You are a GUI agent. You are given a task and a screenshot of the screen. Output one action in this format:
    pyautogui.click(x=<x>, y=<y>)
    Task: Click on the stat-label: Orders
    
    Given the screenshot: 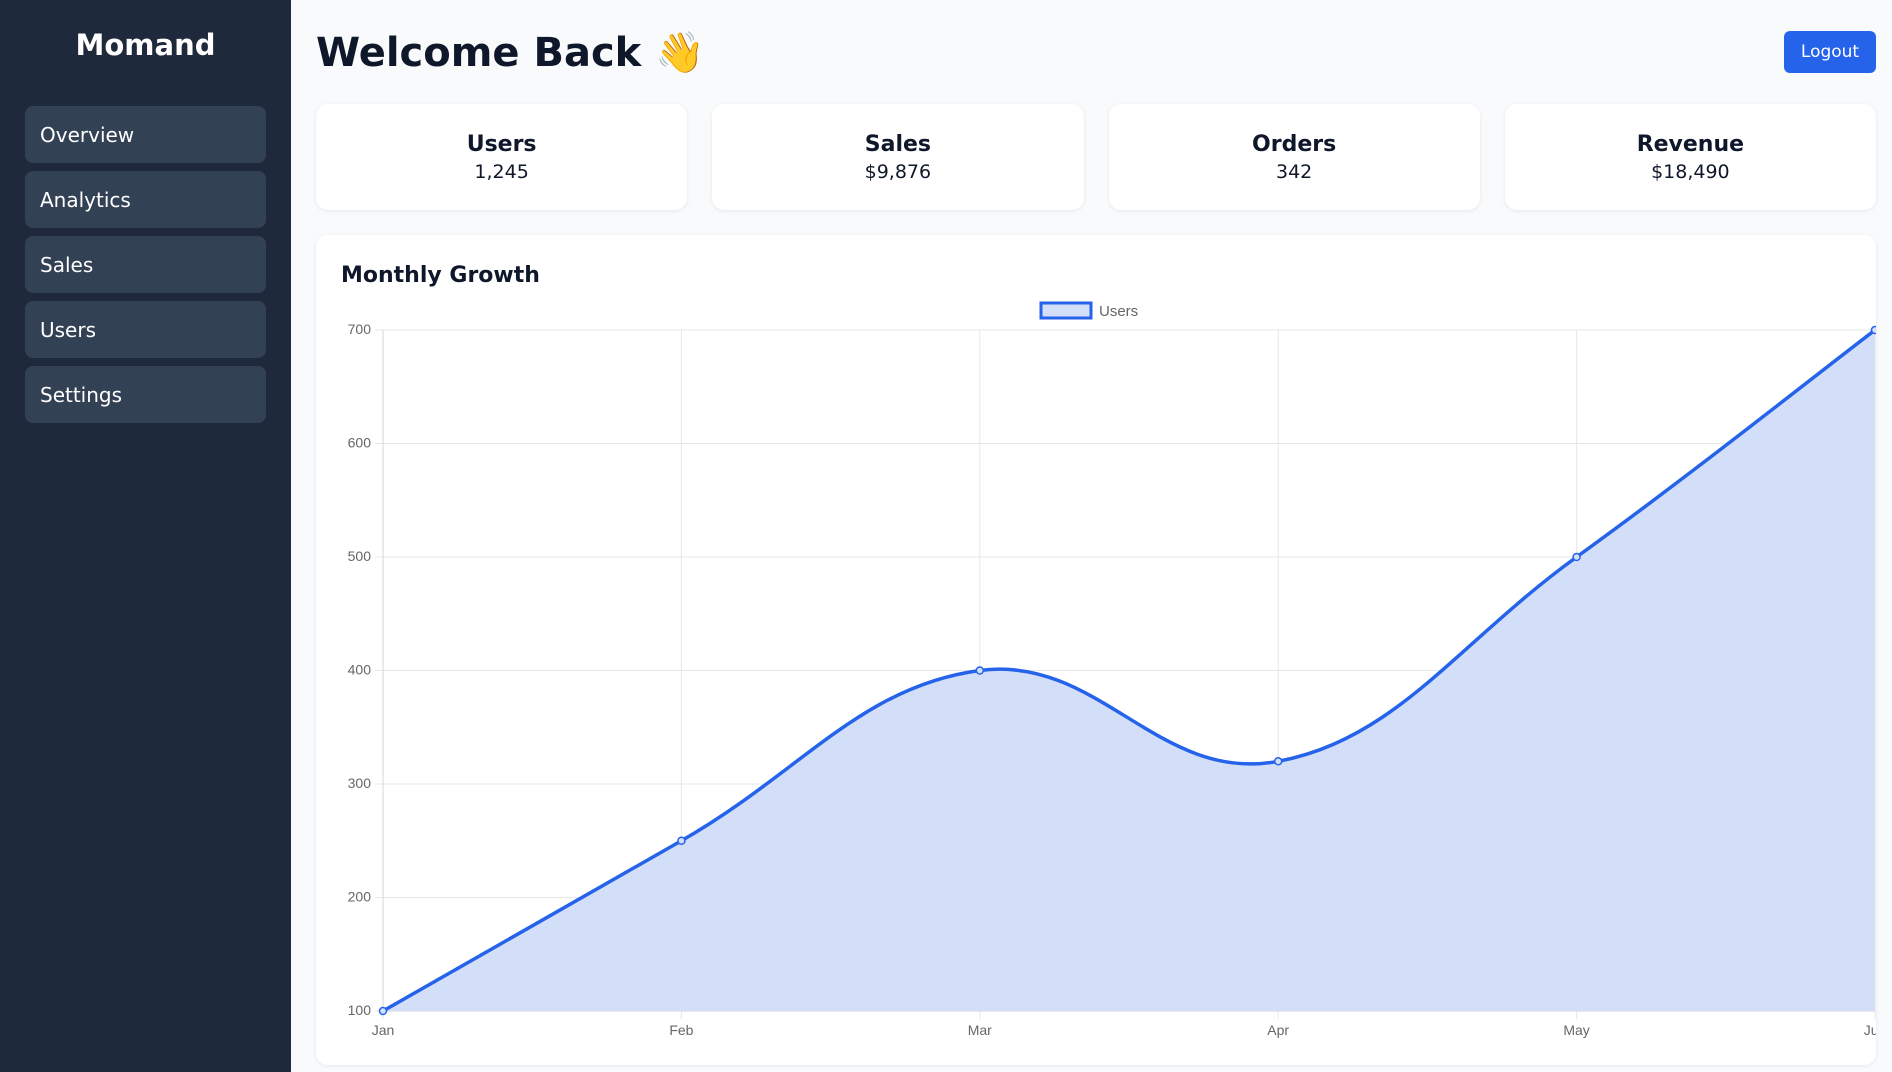 What is the action you would take?
    pyautogui.click(x=1294, y=144)
    